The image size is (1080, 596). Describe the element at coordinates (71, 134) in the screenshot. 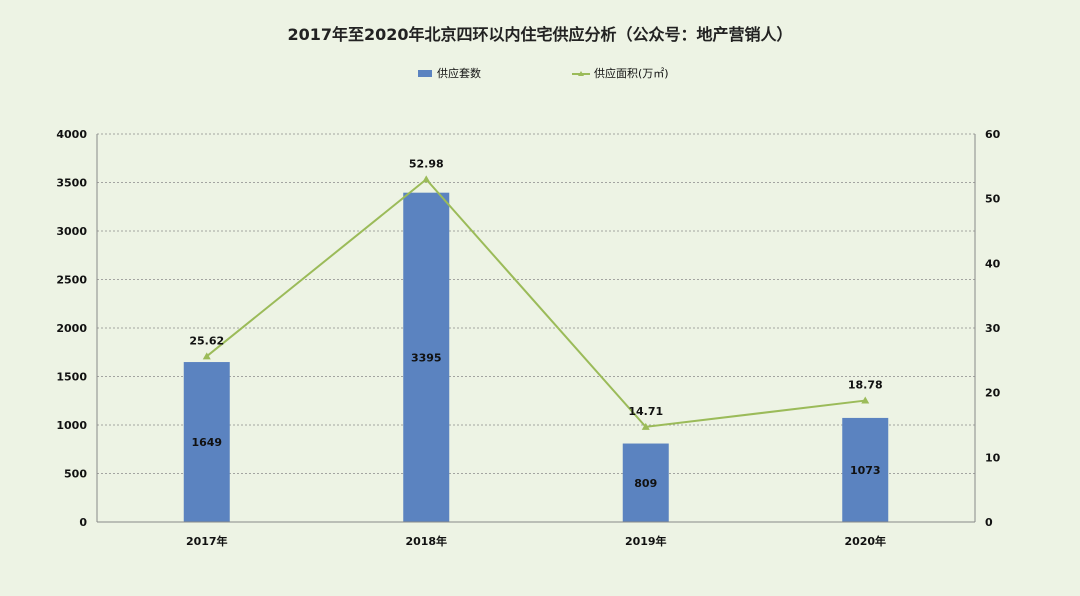

I see `left-tick-label: 4000` at that location.